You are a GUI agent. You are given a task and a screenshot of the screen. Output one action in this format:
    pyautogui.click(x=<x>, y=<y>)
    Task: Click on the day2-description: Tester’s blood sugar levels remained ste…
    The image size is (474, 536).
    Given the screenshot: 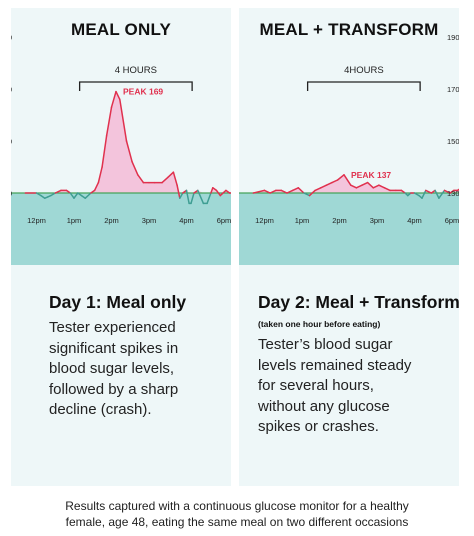 What is the action you would take?
    pyautogui.click(x=334, y=386)
    